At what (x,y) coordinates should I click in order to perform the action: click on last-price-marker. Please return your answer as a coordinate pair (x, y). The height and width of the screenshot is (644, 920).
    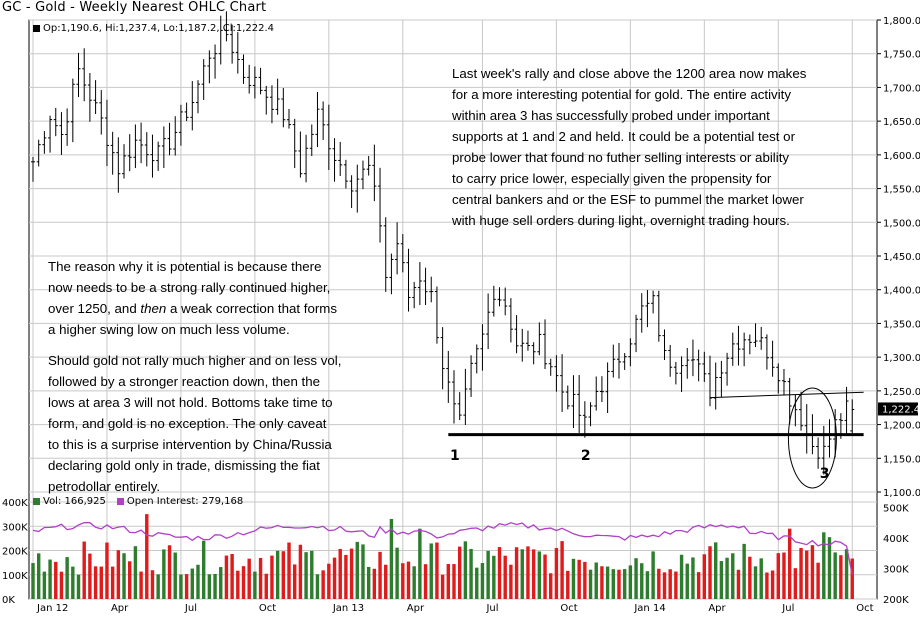
    Looking at the image, I should click on (898, 409).